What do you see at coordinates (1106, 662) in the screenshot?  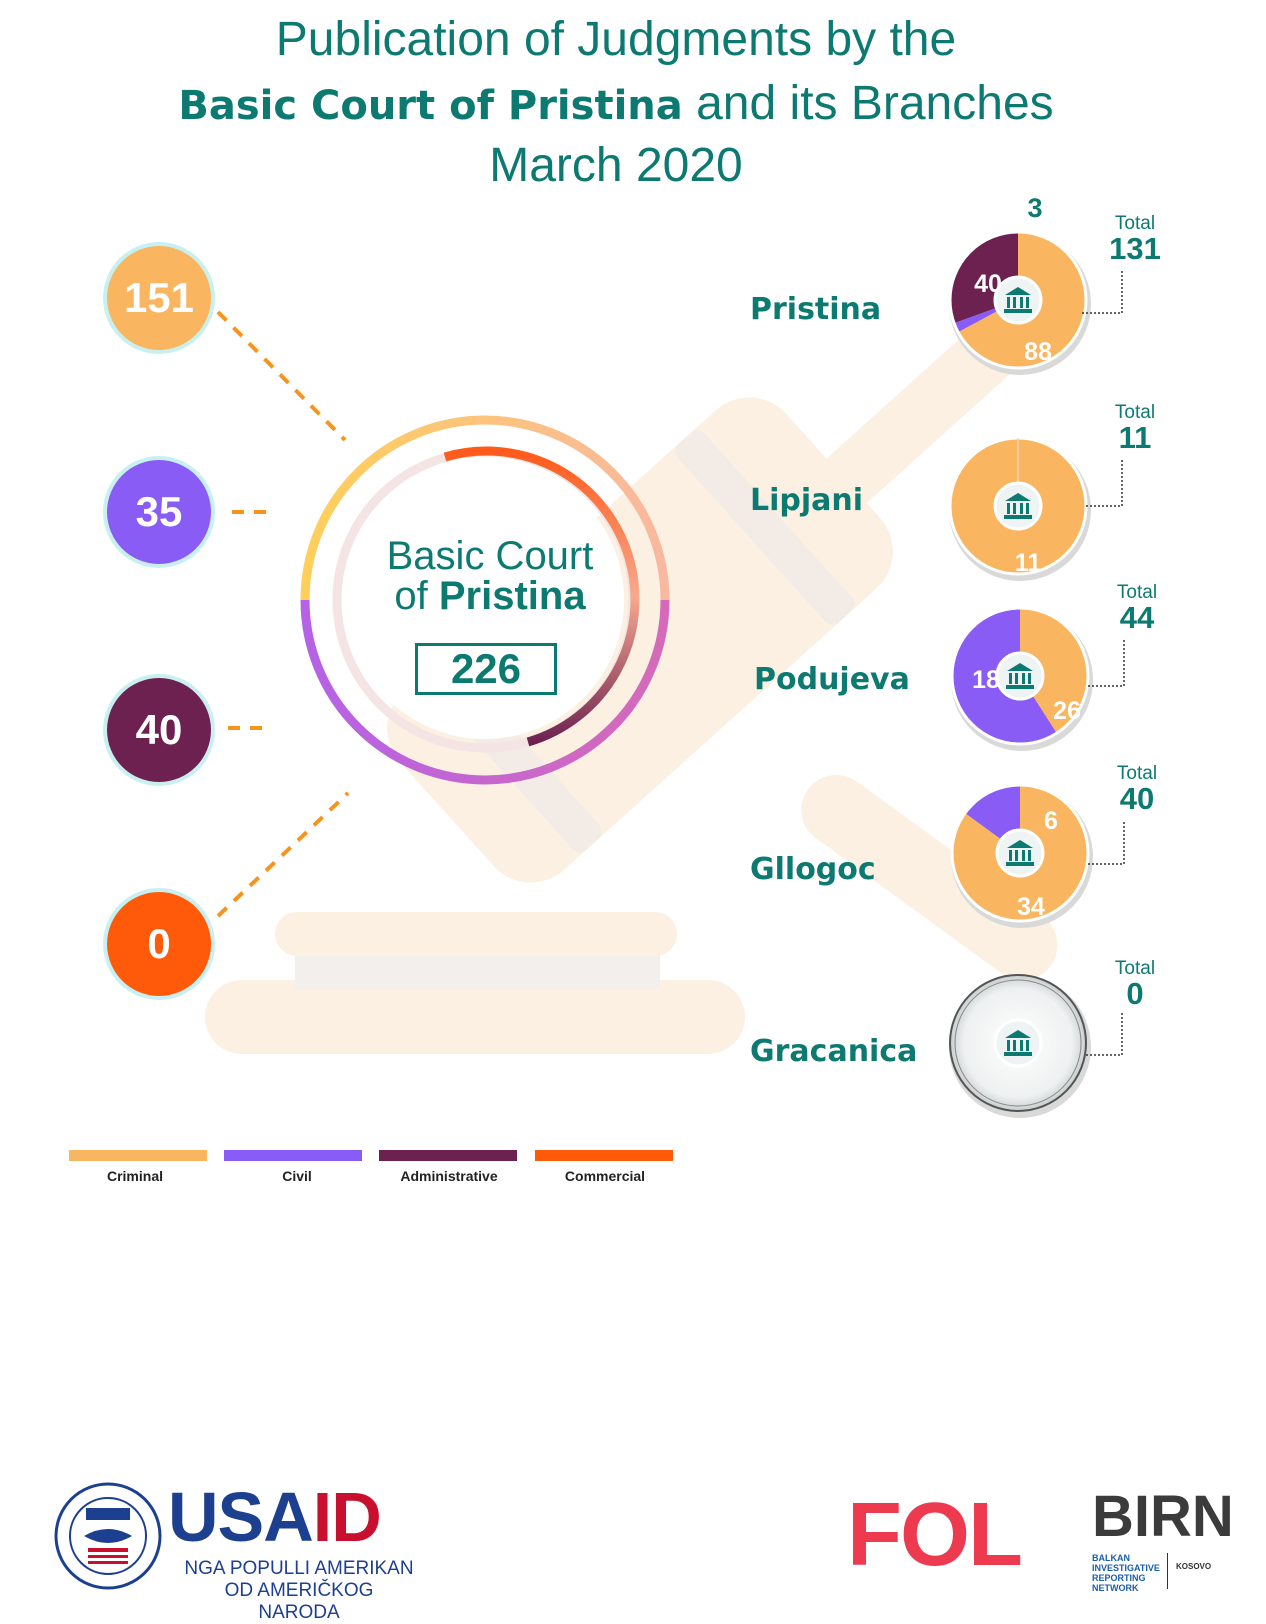 I see `total-leader-podujeva` at bounding box center [1106, 662].